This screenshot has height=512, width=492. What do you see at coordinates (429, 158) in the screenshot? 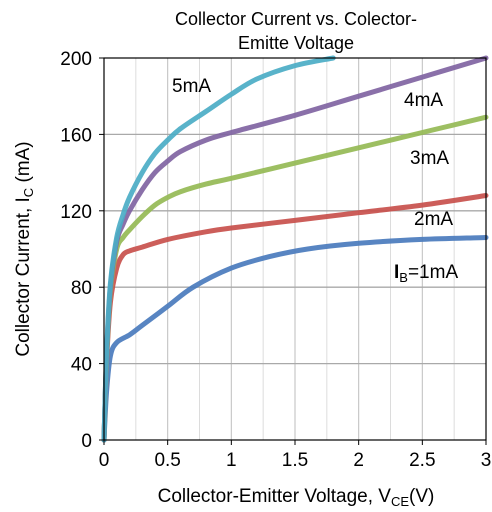
I see `series-label-3: 3mA` at bounding box center [429, 158].